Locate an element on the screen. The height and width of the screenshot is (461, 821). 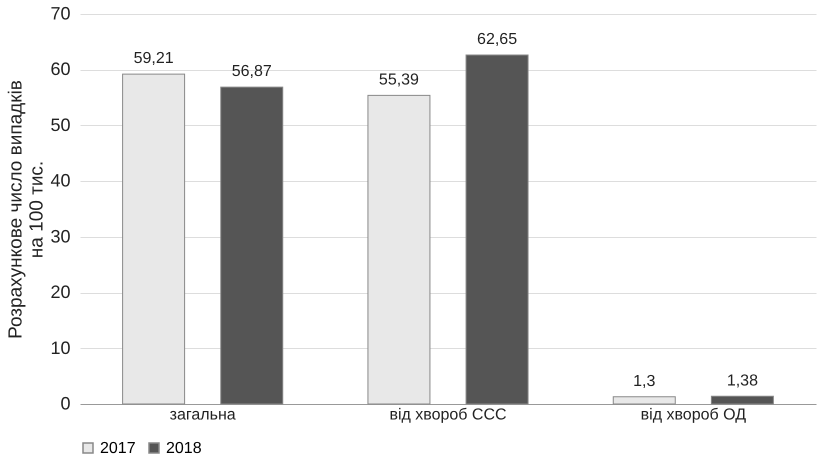
legend-label: 2018 is located at coordinates (184, 448).